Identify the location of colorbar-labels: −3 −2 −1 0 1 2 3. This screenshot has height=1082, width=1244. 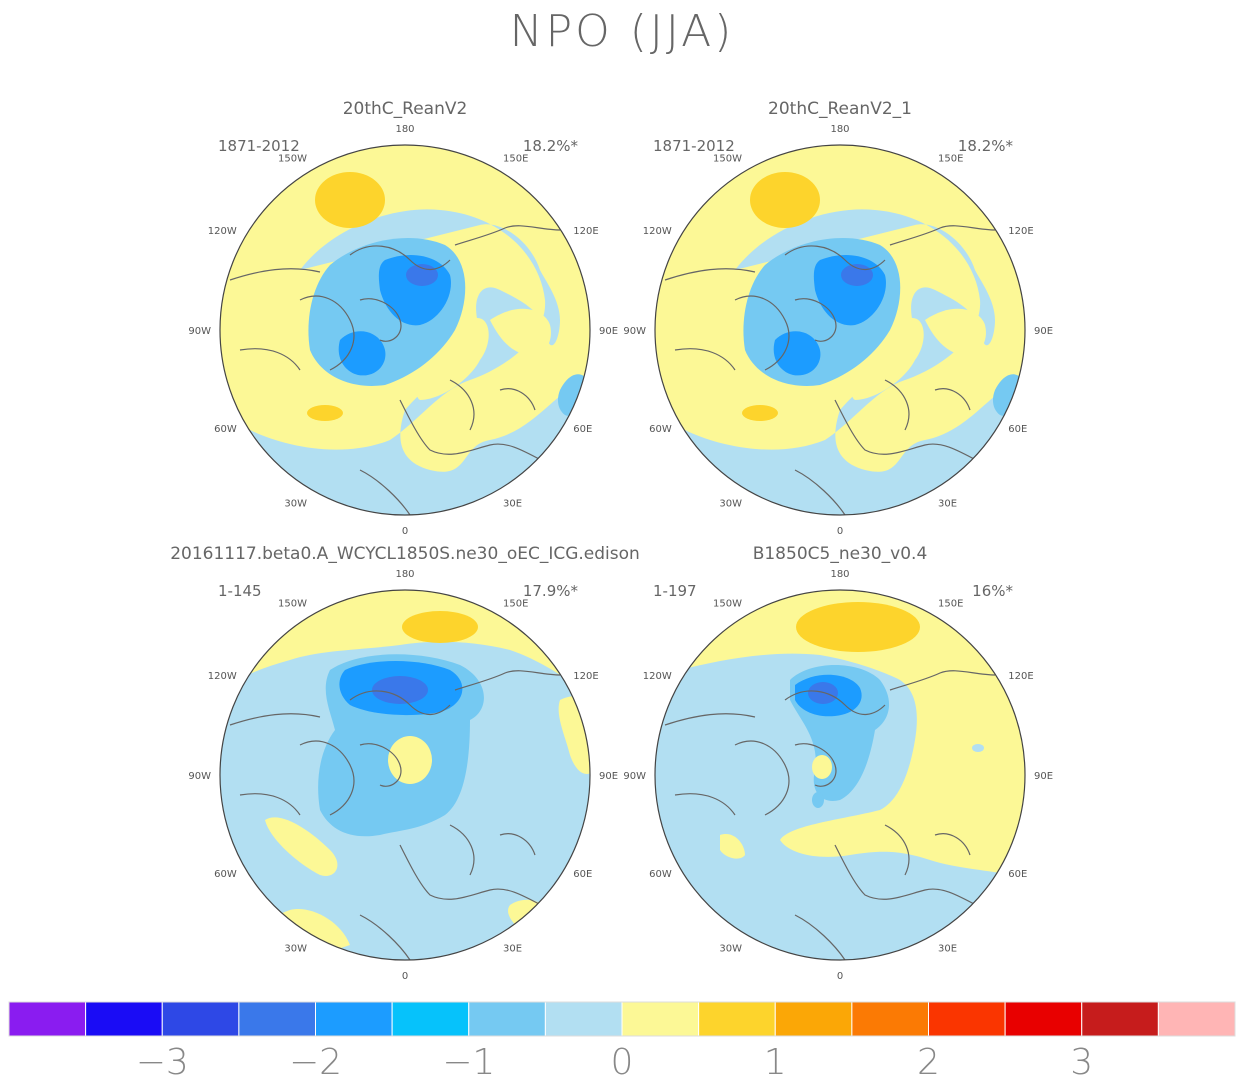
(614, 1062).